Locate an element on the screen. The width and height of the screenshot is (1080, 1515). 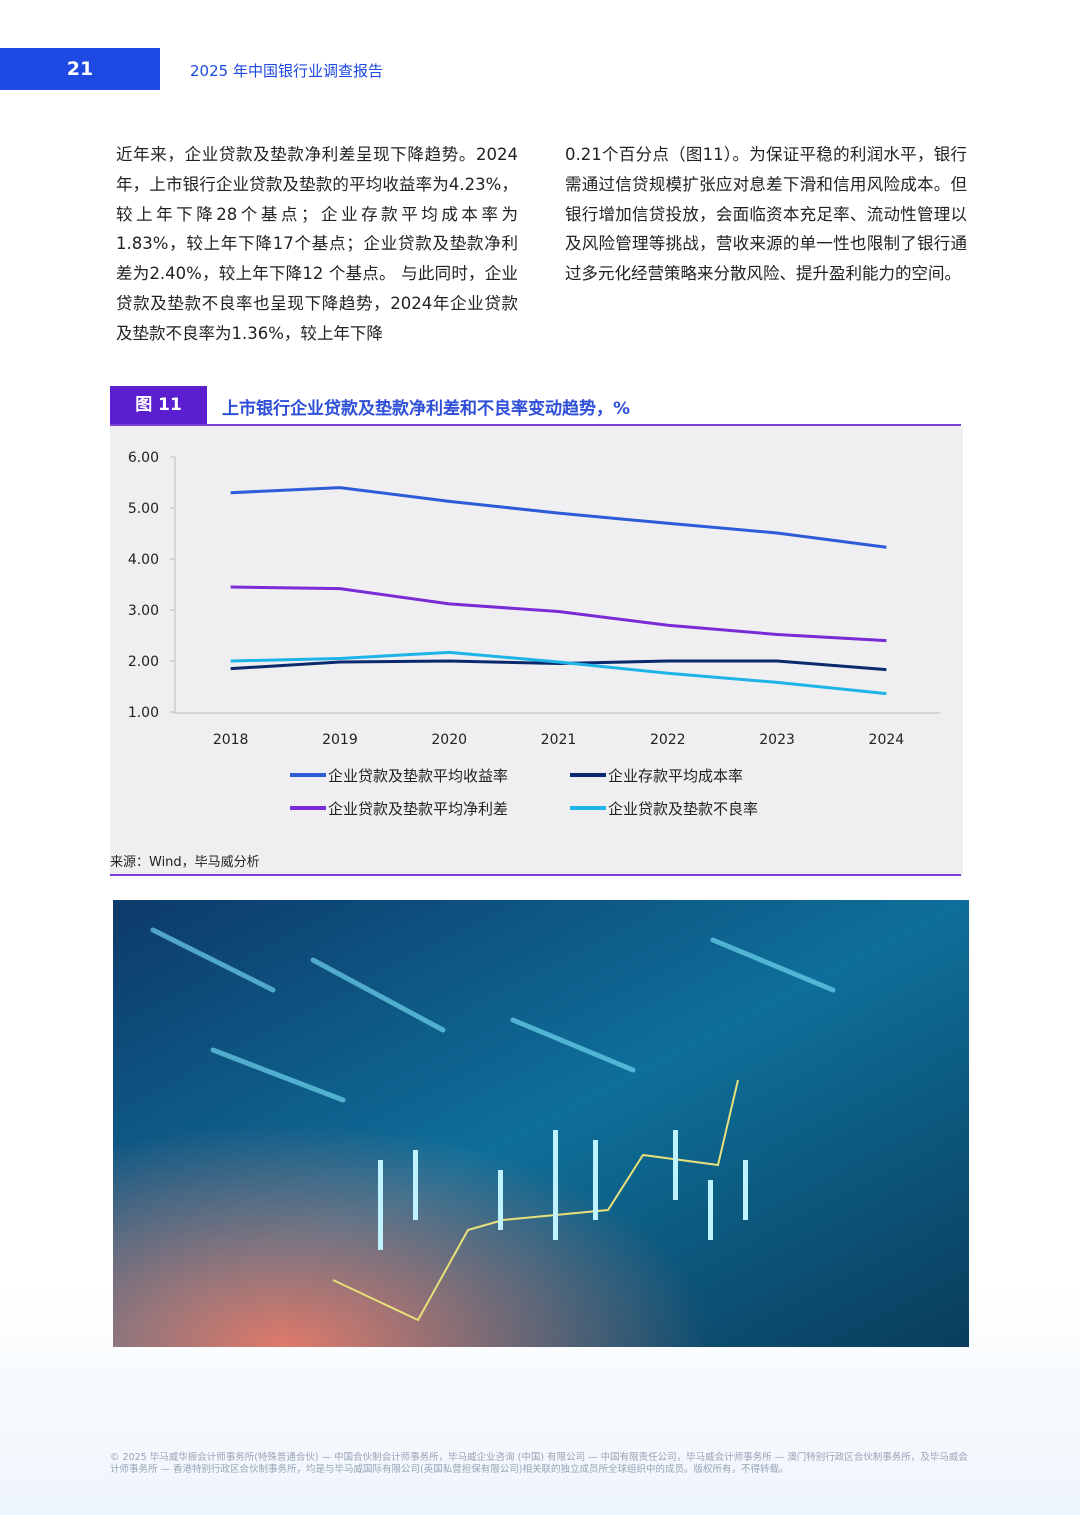
page-number: 21 is located at coordinates (80, 69).